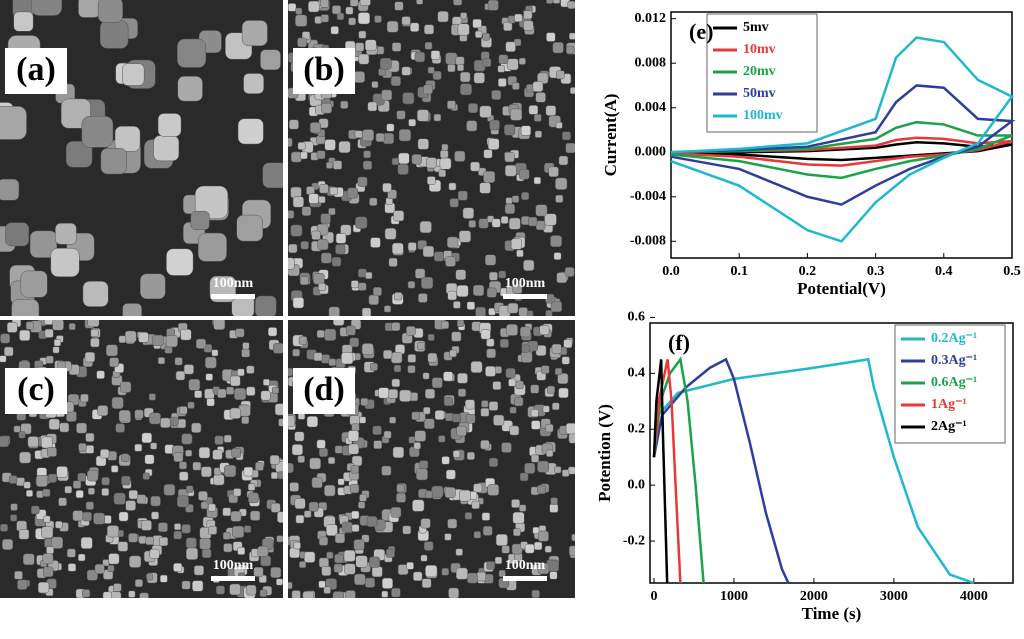  I want to click on scale-bar-label: 100nm, so click(233, 565).